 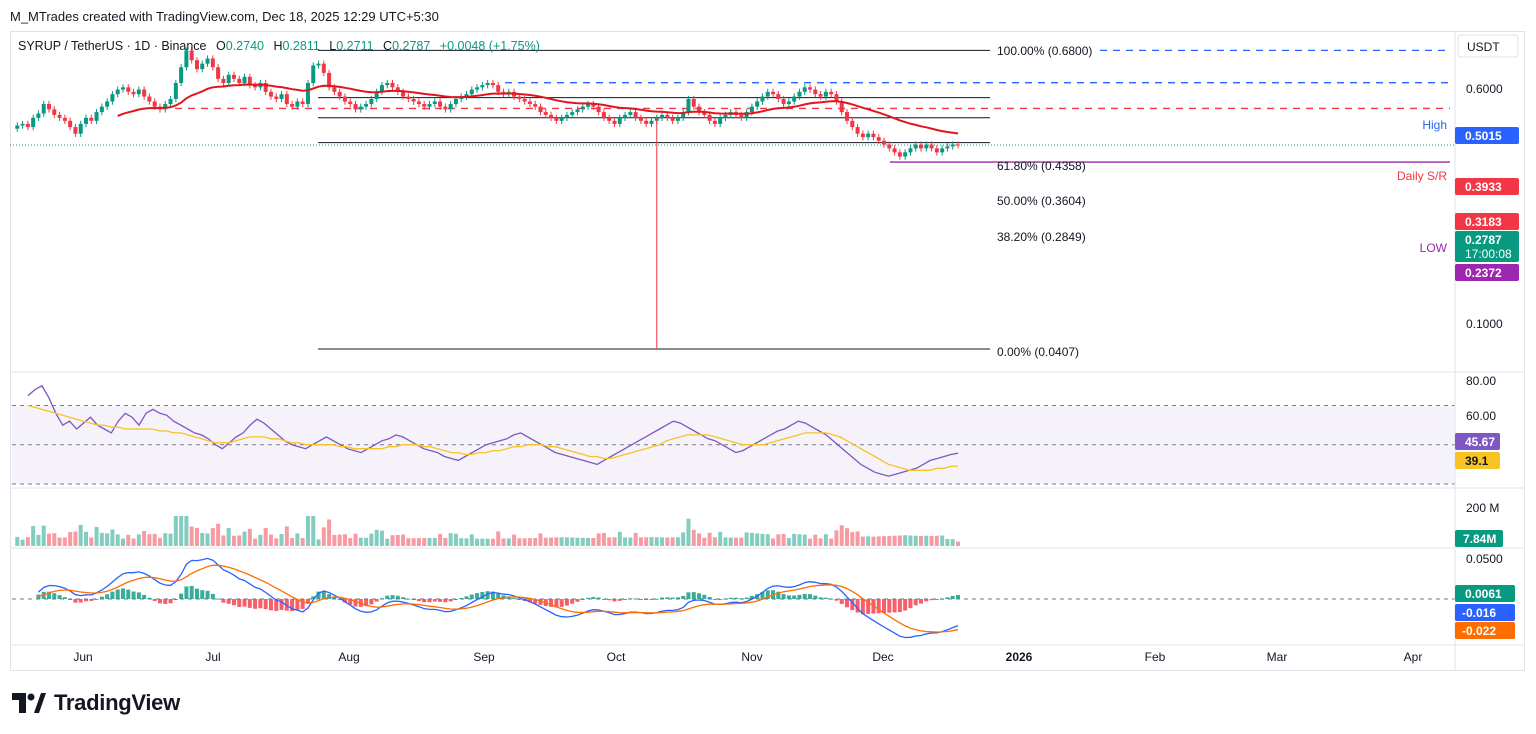 I want to click on x-tick-jul: Jul, so click(x=212, y=657).